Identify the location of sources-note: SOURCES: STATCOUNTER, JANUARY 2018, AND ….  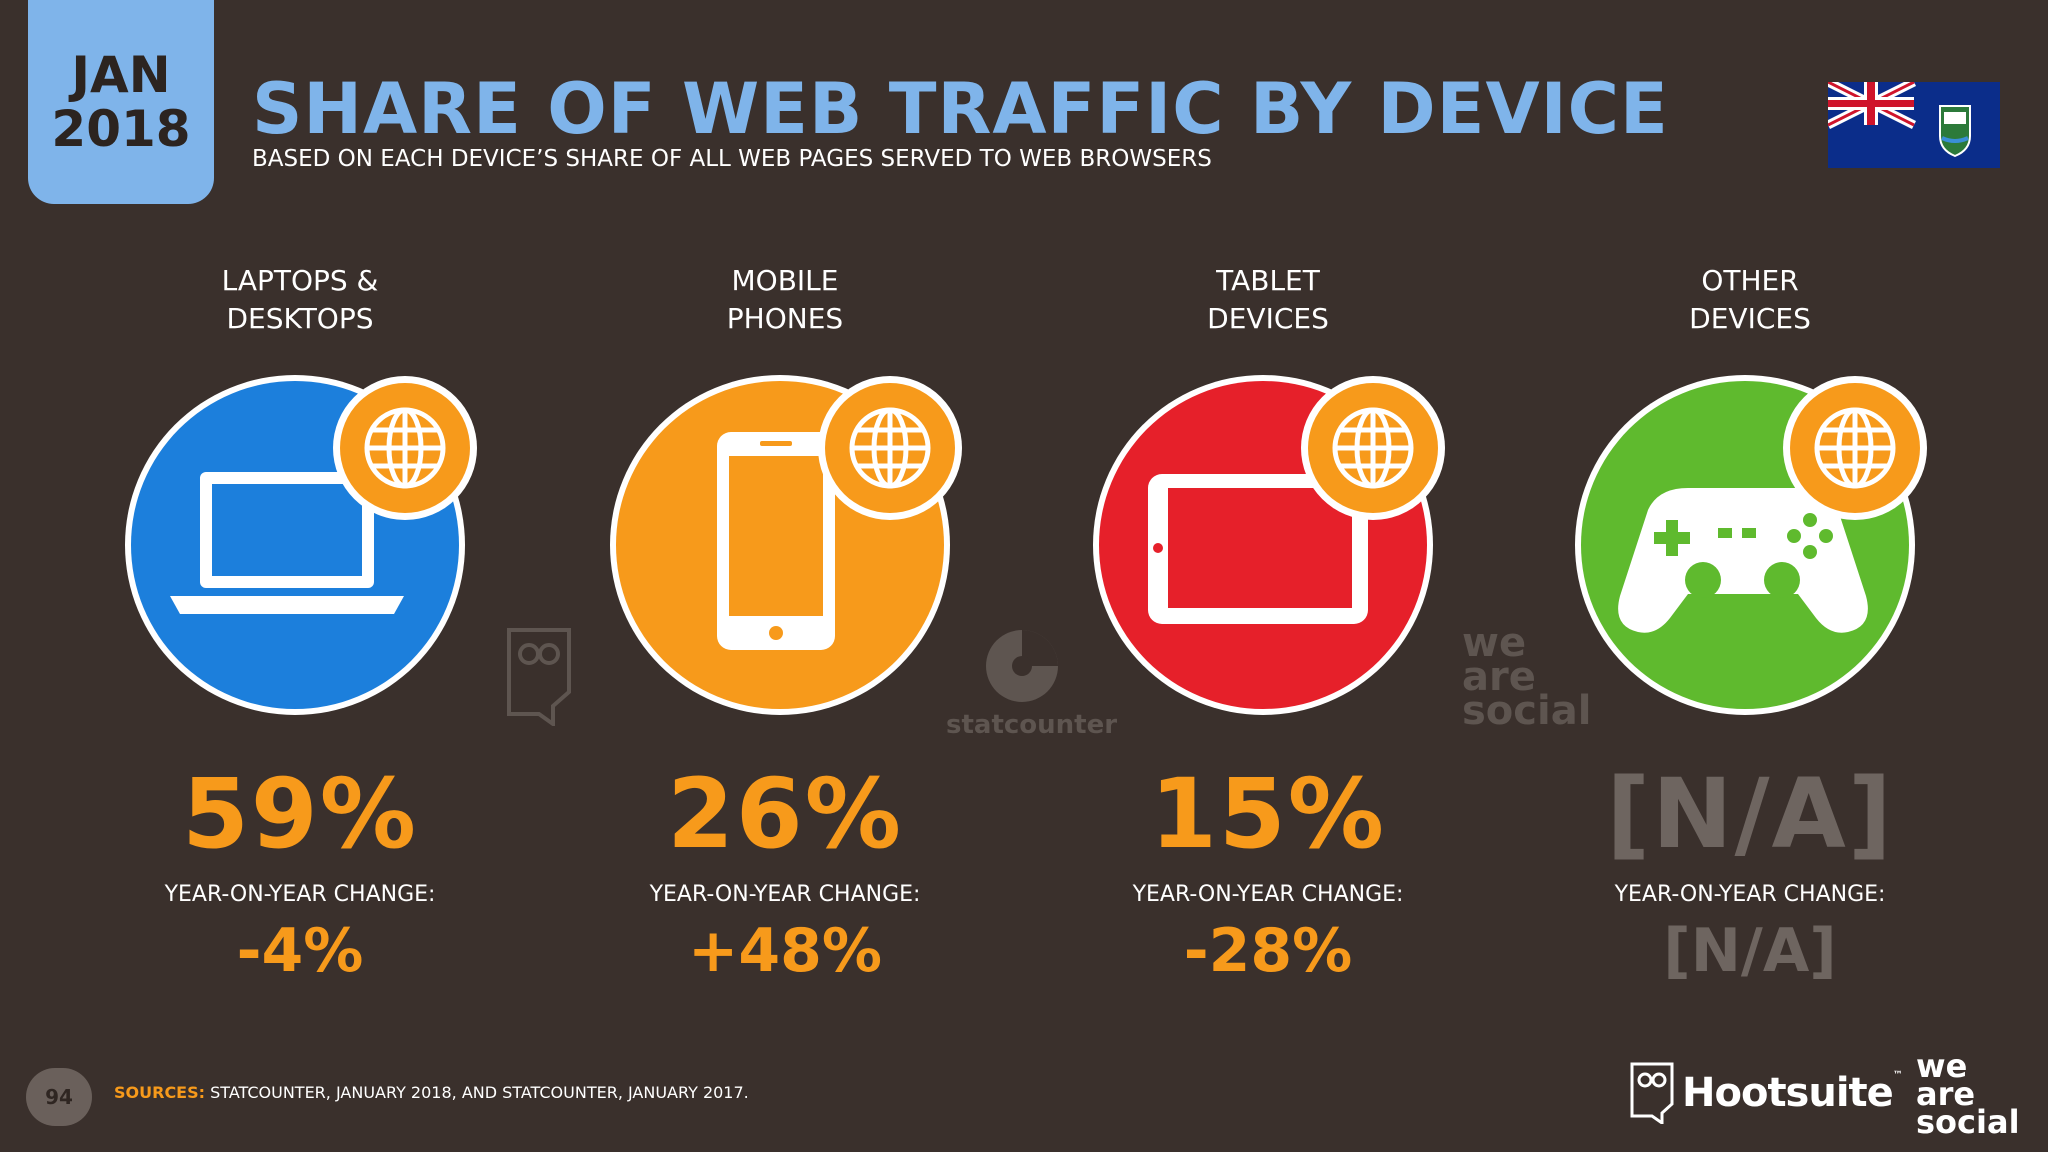
(431, 1092).